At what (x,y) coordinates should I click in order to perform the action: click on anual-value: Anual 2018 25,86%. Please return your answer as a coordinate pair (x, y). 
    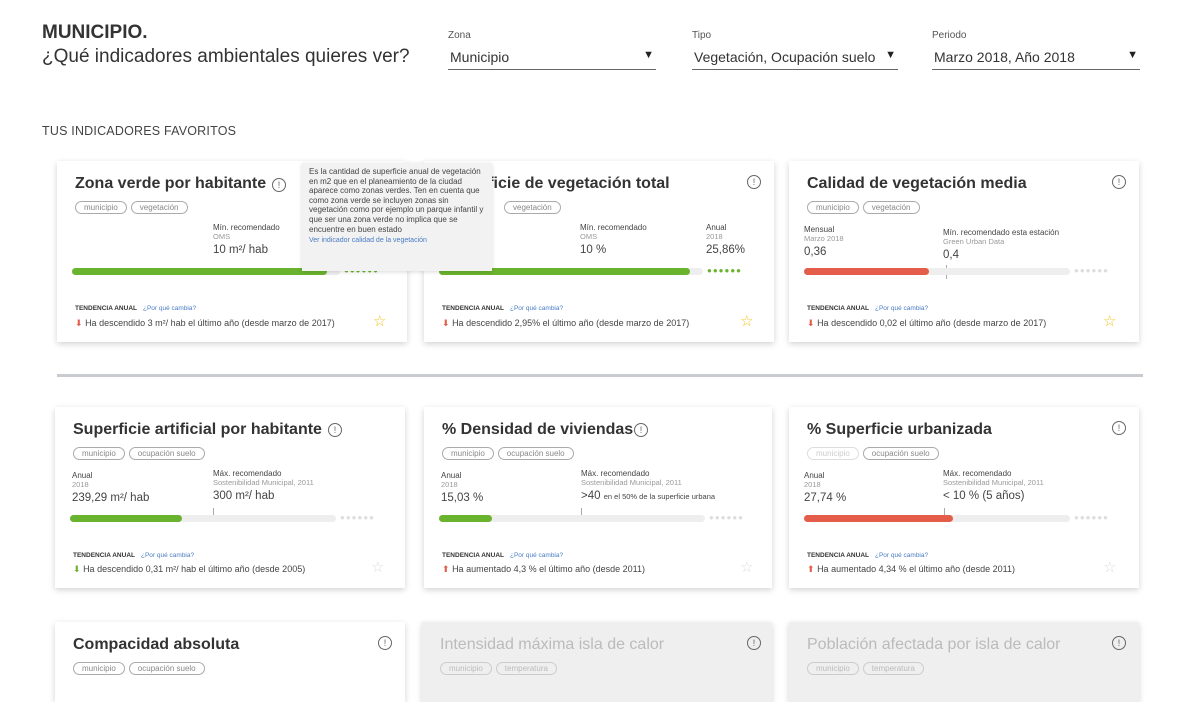
    Looking at the image, I should click on (726, 239).